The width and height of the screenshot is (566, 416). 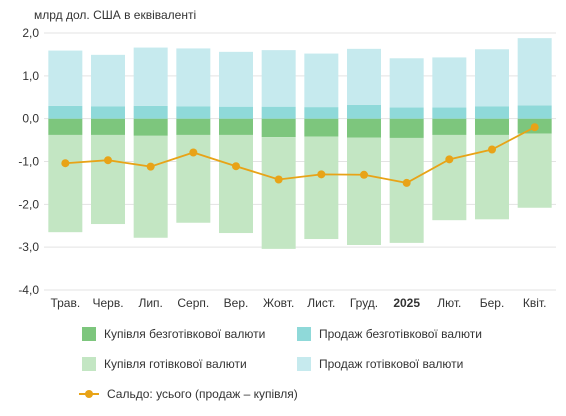 I want to click on x-tick-label: Вер., so click(x=236, y=303).